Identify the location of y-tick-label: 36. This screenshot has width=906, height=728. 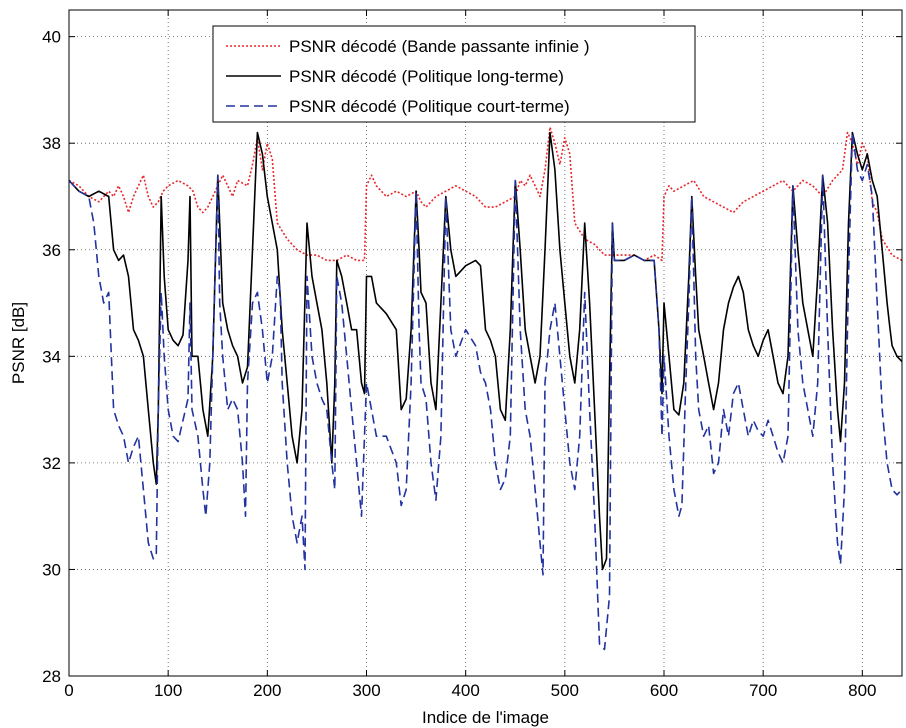
(51, 250).